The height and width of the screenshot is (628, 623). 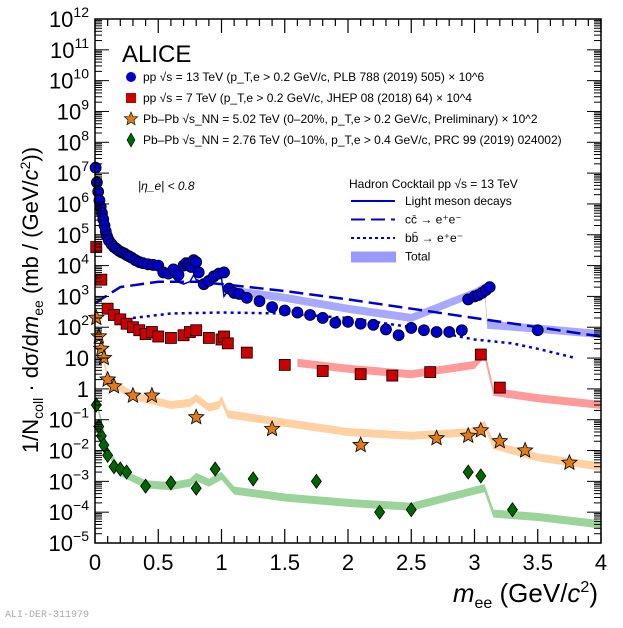 I want to click on cocktail-legend-label: bb̄ → e⁺e⁻, so click(x=434, y=238).